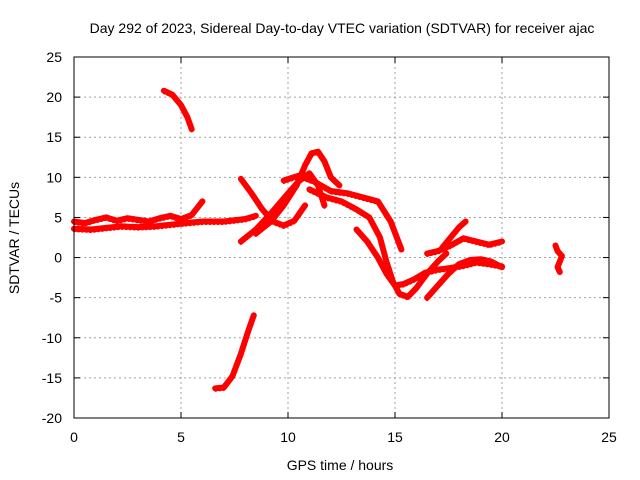 The width and height of the screenshot is (640, 480). Describe the element at coordinates (52, 338) in the screenshot. I see `y-tick-label: -10` at that location.